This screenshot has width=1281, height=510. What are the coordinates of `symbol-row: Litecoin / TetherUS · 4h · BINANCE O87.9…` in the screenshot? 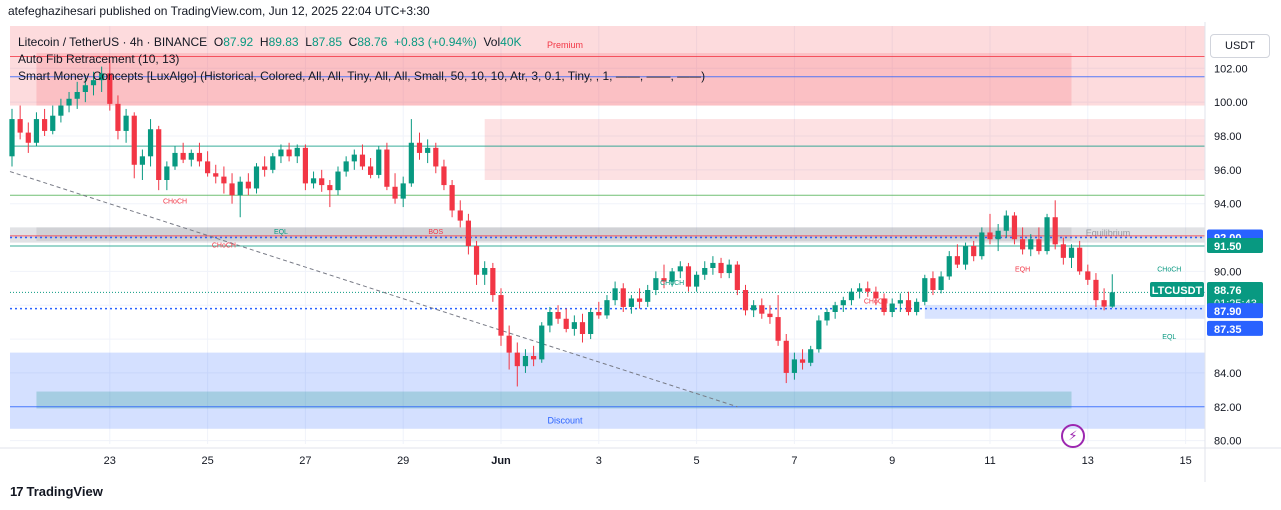 It's located at (361, 42).